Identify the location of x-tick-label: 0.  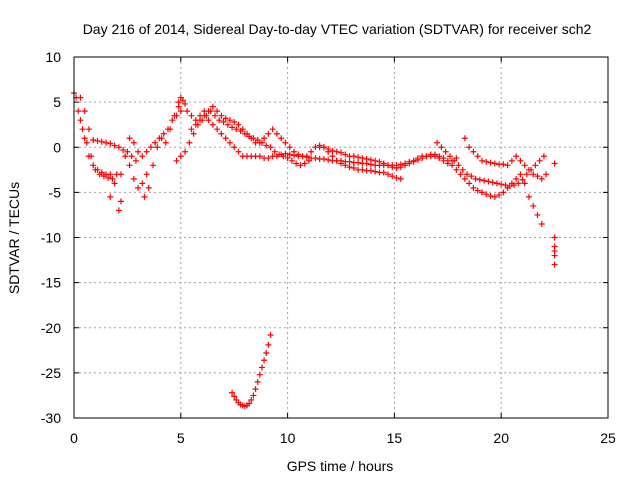
(74, 438).